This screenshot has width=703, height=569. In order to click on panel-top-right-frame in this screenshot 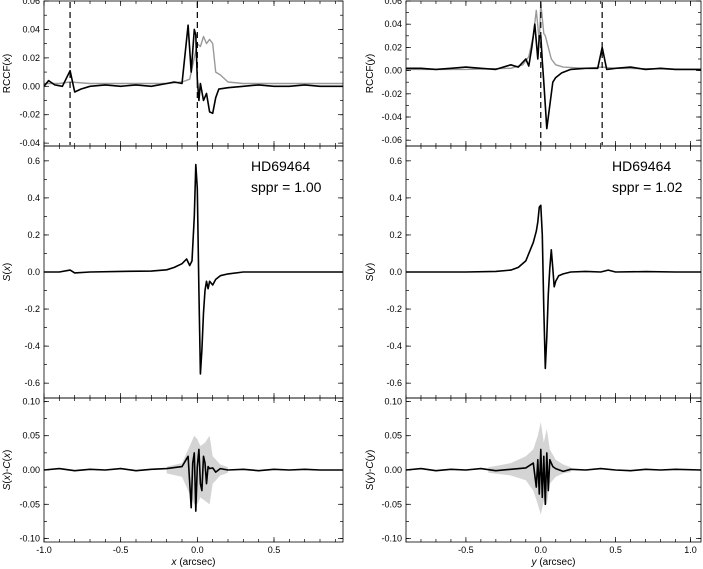, I will do `click(553, 73)`.